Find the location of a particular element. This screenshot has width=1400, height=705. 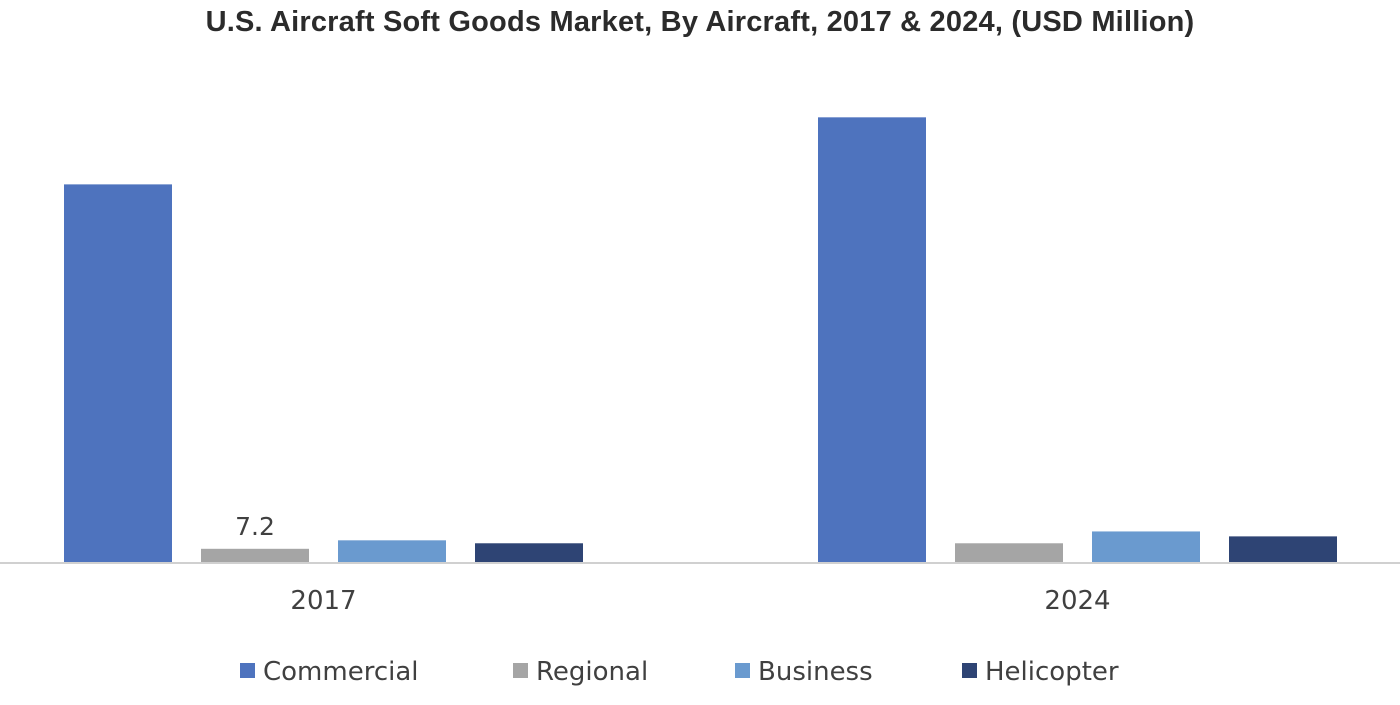

bar-business-2024 is located at coordinates (1146, 547).